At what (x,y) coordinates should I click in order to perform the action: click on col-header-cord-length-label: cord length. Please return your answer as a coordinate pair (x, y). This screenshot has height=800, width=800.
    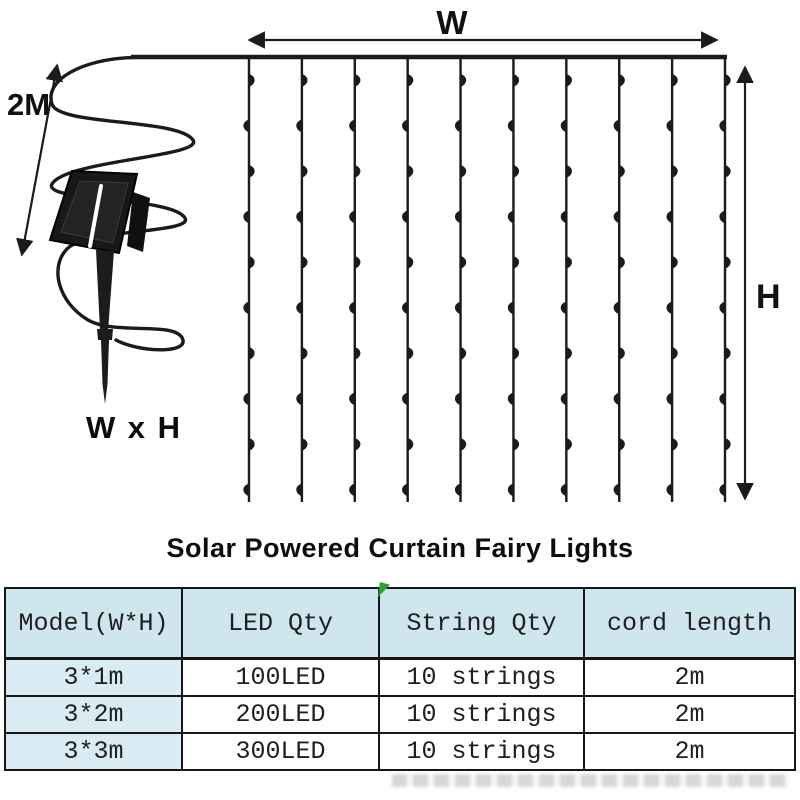
    Looking at the image, I should click on (689, 623).